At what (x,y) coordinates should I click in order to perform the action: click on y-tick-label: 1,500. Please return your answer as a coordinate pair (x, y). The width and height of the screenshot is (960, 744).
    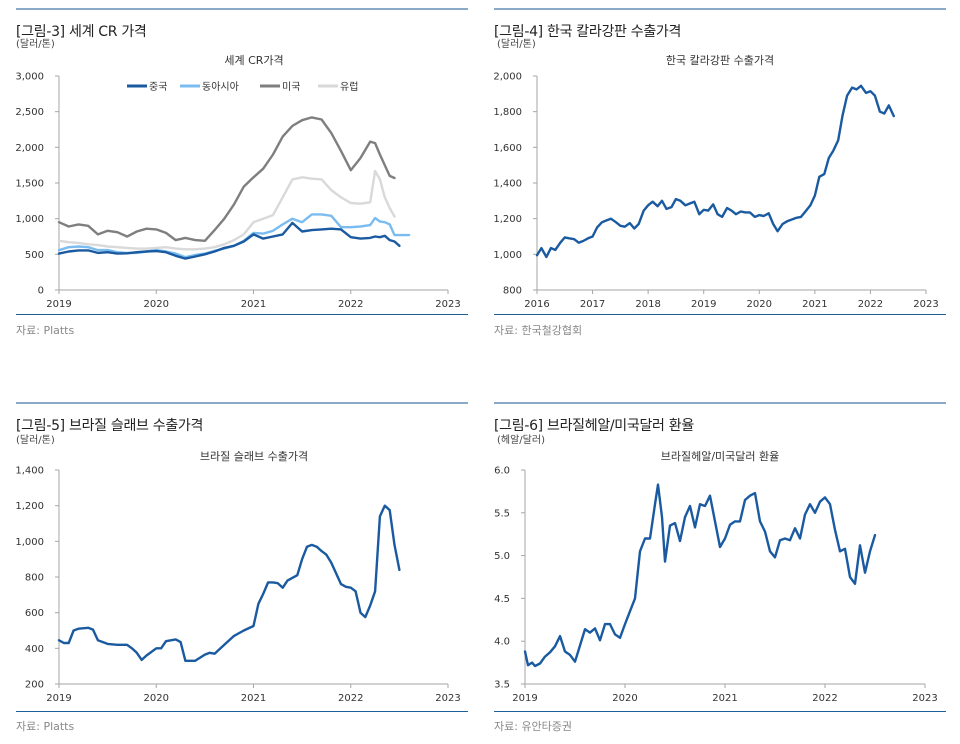
    Looking at the image, I should click on (29, 184).